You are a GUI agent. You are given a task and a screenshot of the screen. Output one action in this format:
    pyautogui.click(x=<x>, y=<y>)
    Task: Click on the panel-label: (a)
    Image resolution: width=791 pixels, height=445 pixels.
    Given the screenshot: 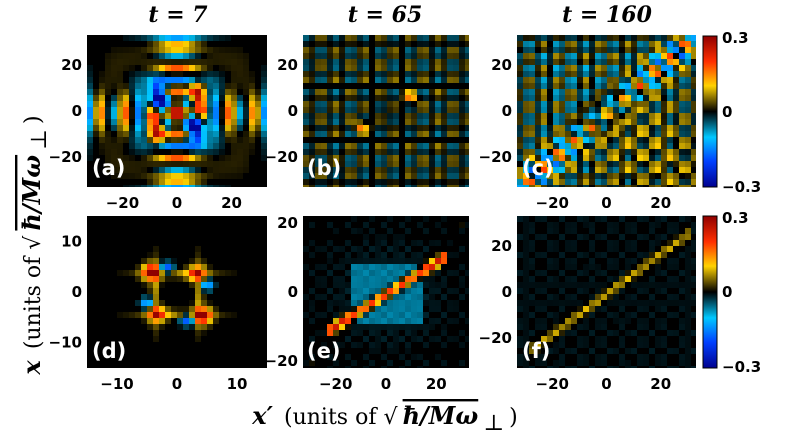 What is the action you would take?
    pyautogui.click(x=108, y=168)
    